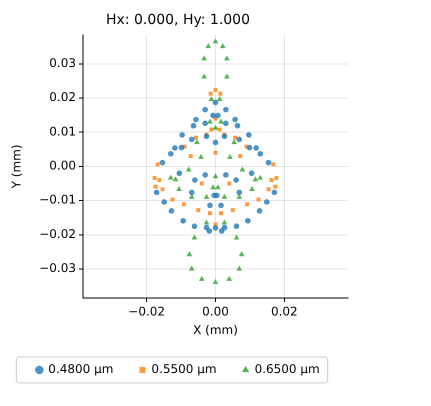 The height and width of the screenshot is (406, 431). What do you see at coordinates (57, 233) in the screenshot?
I see `y-tick-label: −0.02` at bounding box center [57, 233].